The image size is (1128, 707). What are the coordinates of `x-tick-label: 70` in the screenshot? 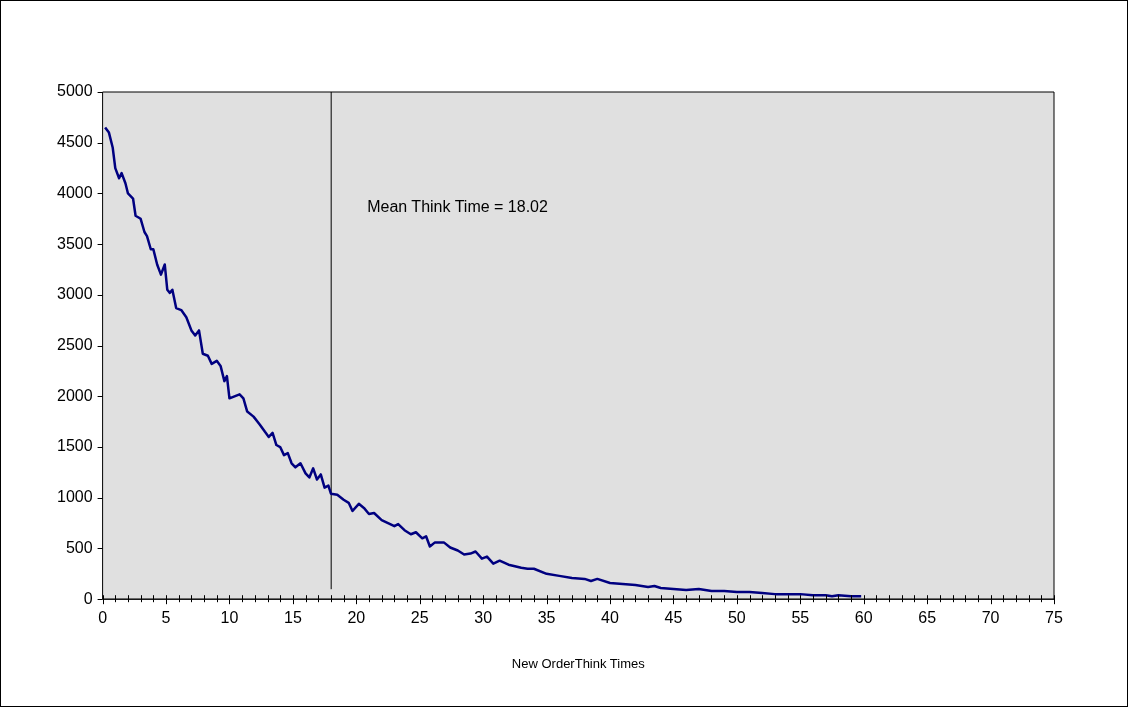 It's located at (990, 618).